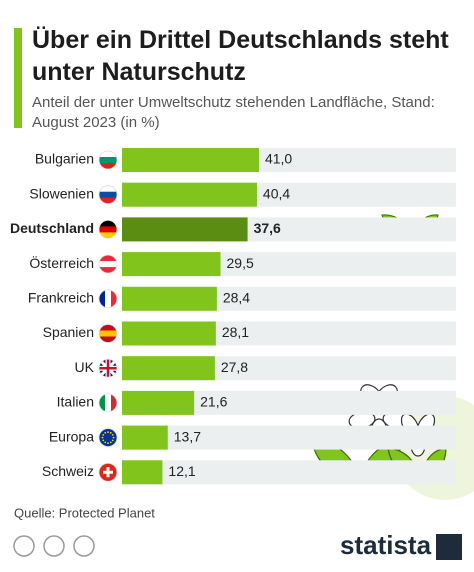 The image size is (474, 572). I want to click on category-label: UK, so click(85, 367).